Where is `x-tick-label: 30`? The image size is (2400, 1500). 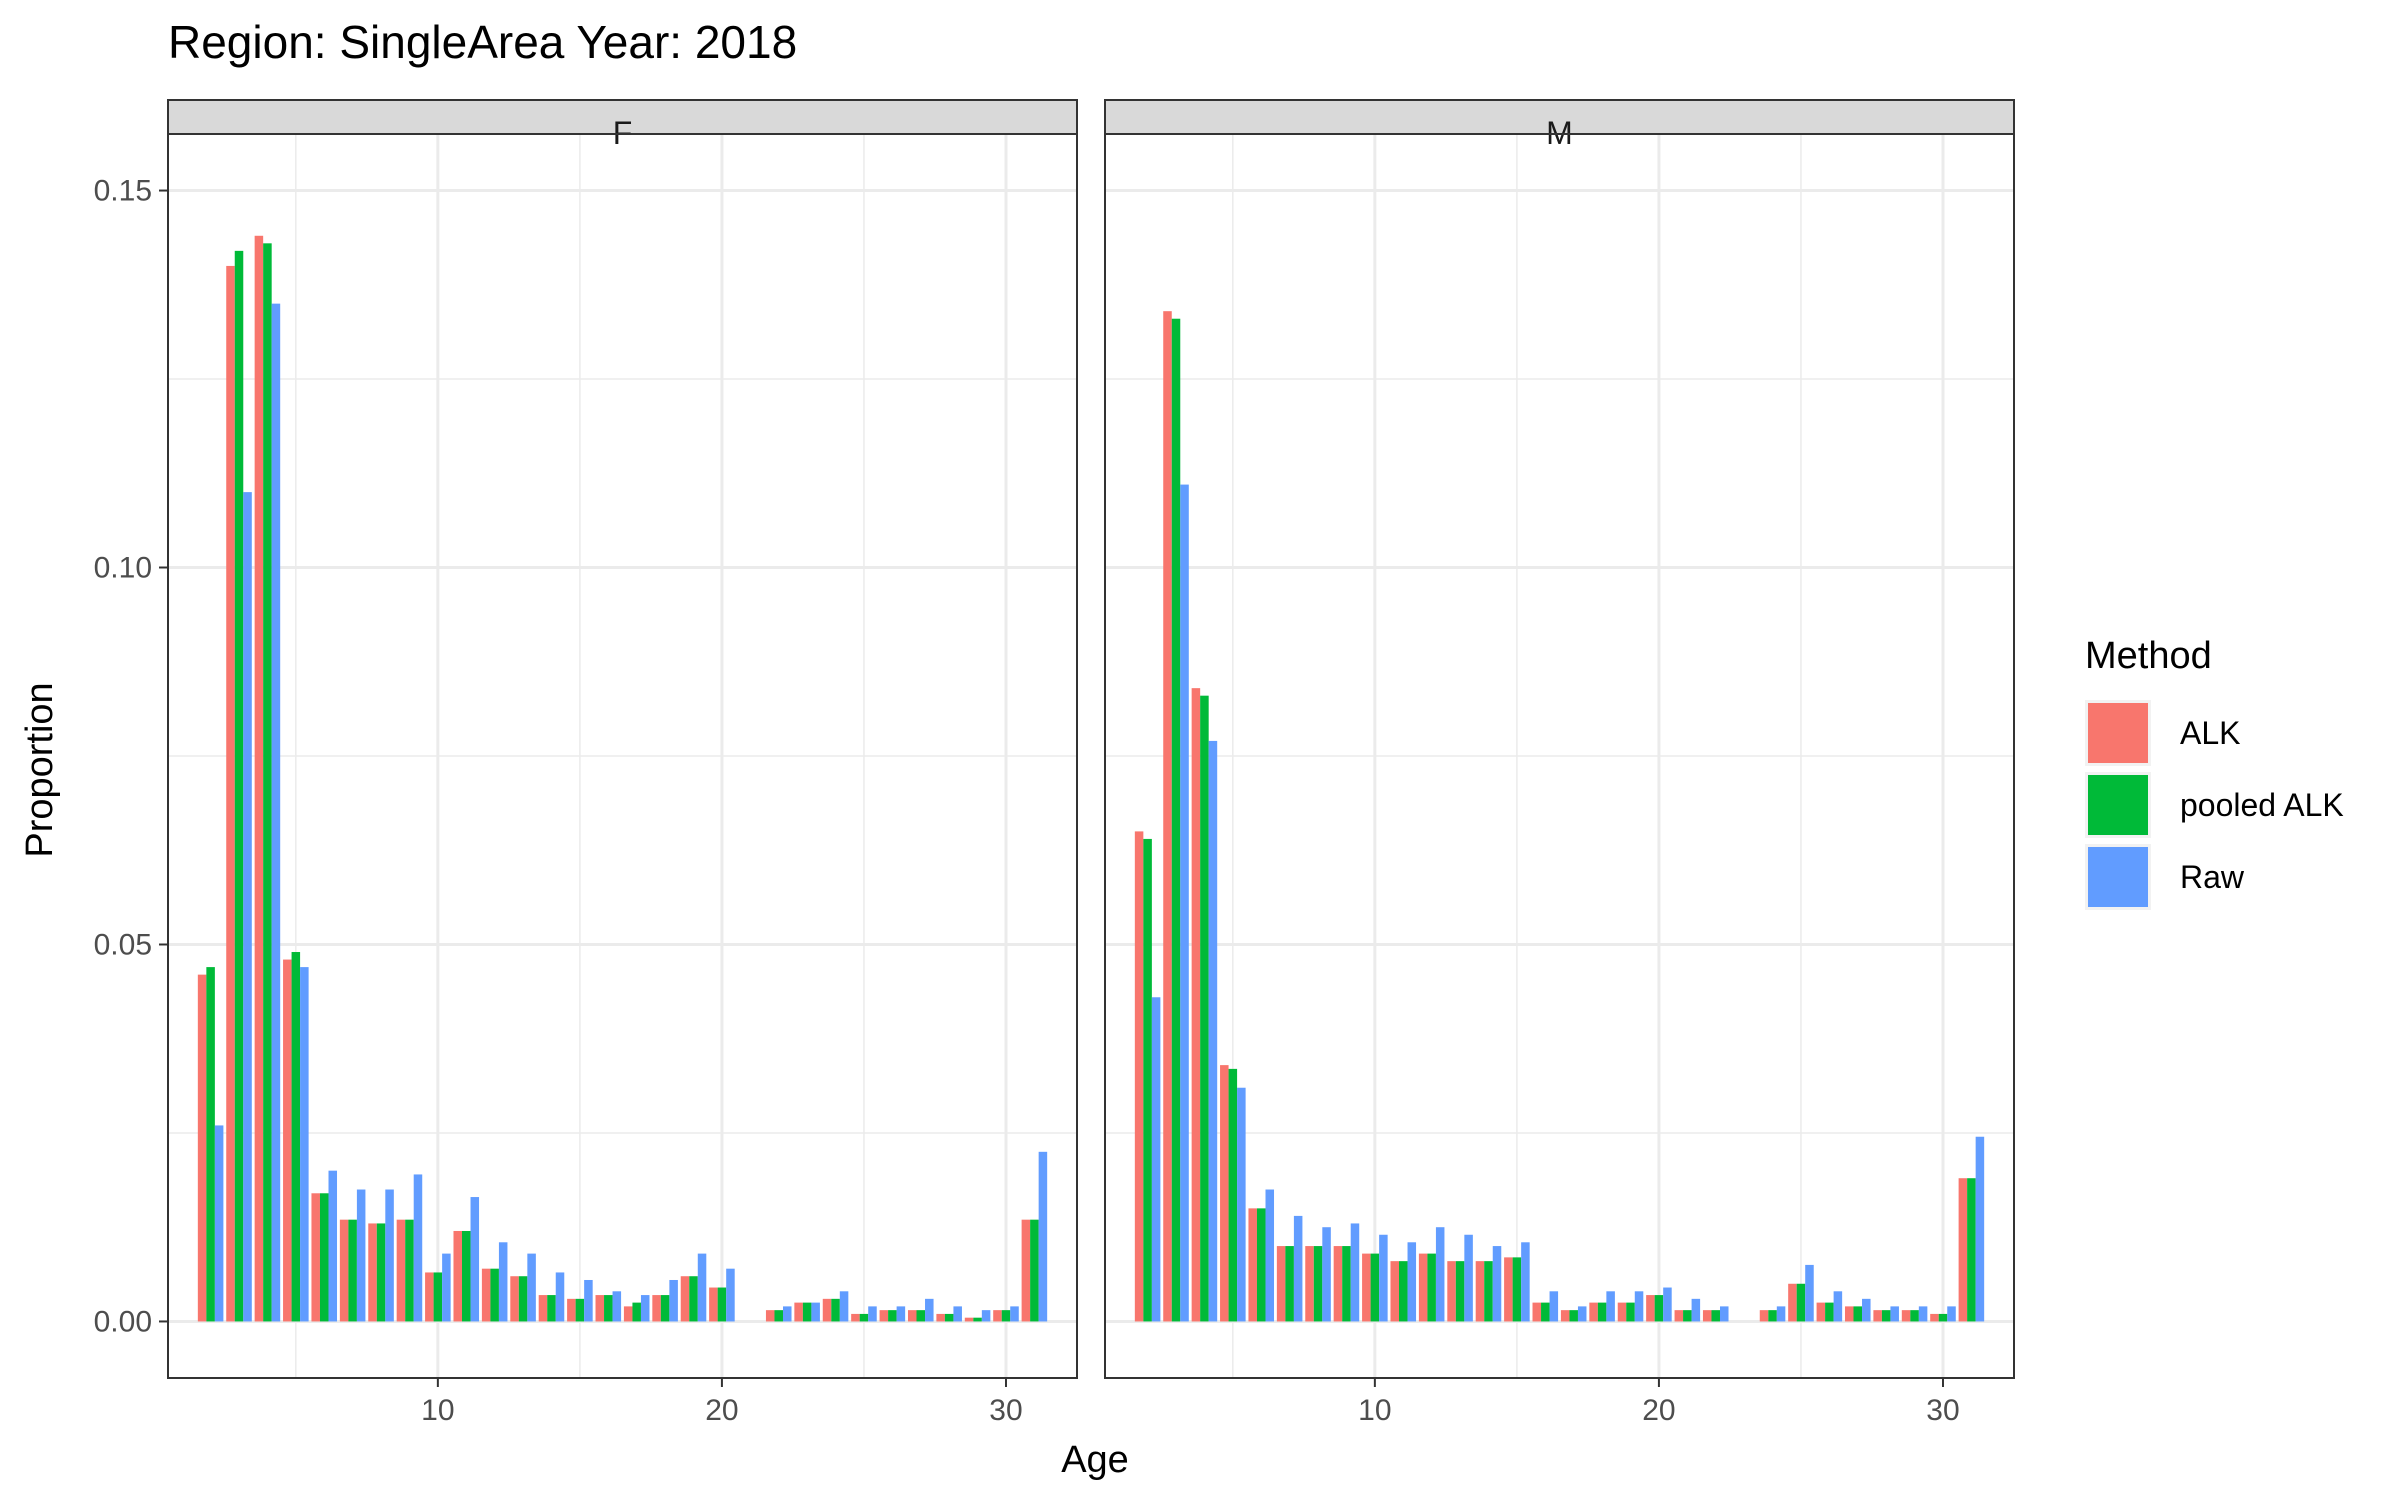 x-tick-label: 30 is located at coordinates (1942, 1410).